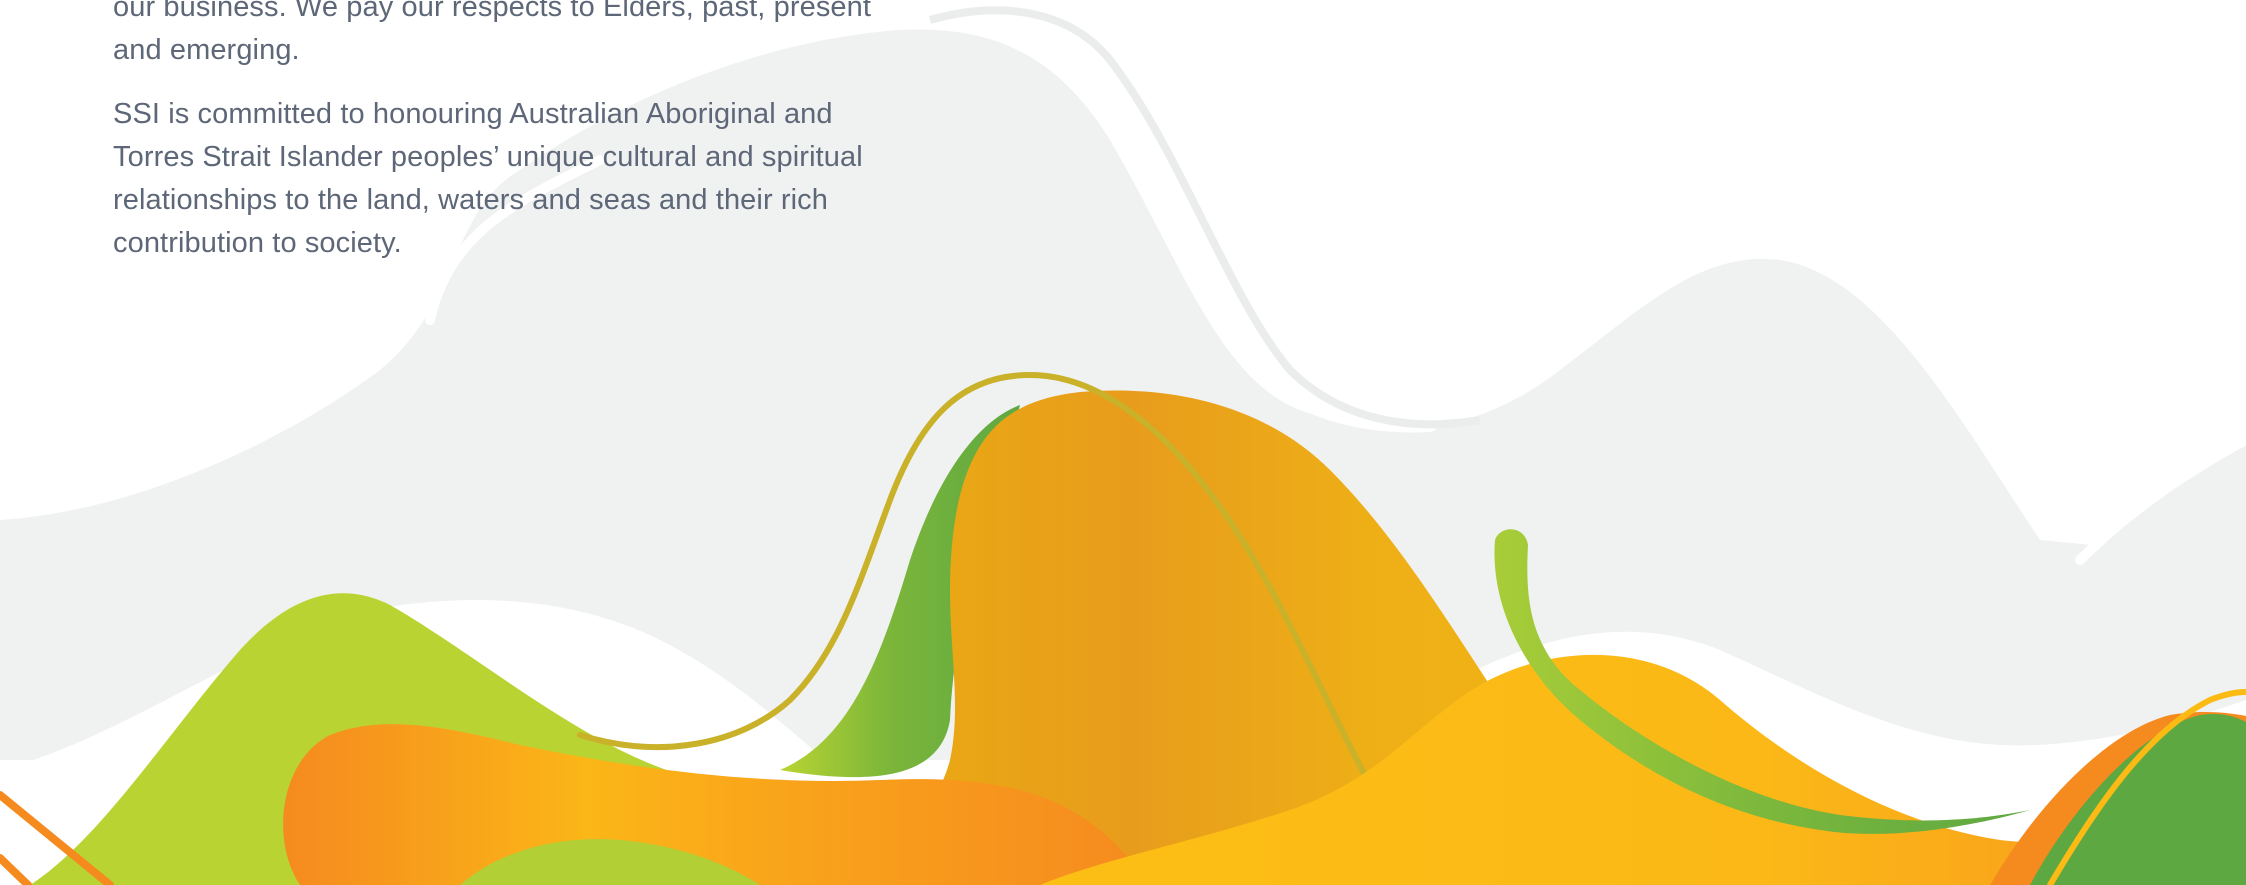 The width and height of the screenshot is (2246, 885). I want to click on yellow-line-right, so click(2146, 787).